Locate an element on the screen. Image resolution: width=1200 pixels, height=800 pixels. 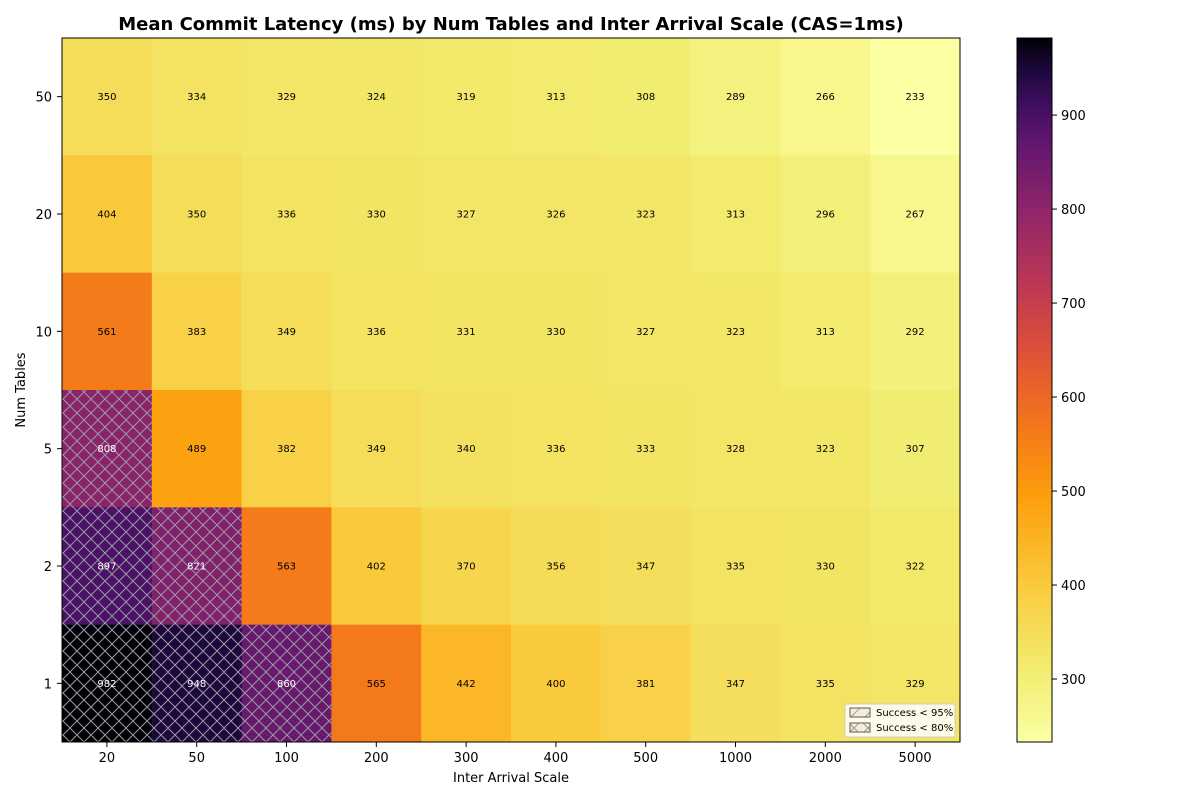
colorbar-tick-label: 500 is located at coordinates (1073, 492).